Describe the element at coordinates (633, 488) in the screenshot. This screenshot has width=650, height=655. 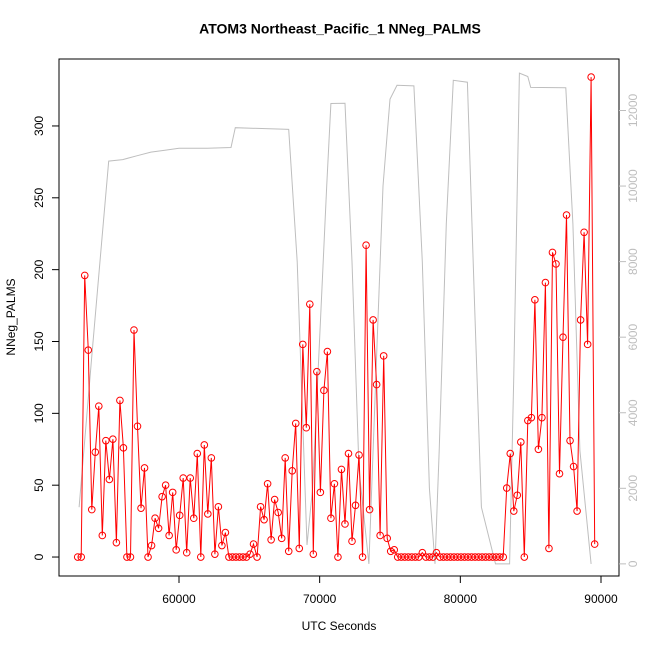
I see `y2-tick-label: 2000` at that location.